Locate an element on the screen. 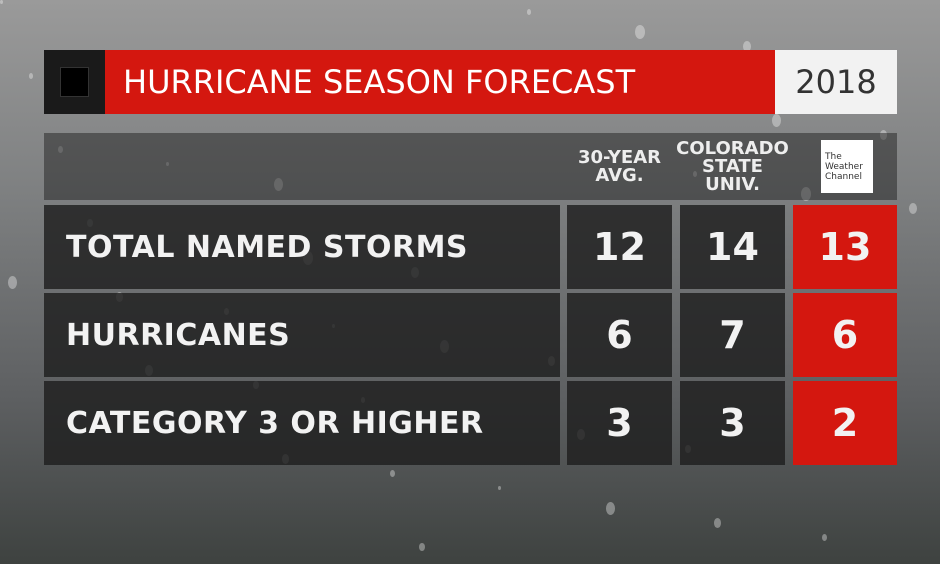 This screenshot has width=940, height=564. header-icon-box is located at coordinates (74, 82).